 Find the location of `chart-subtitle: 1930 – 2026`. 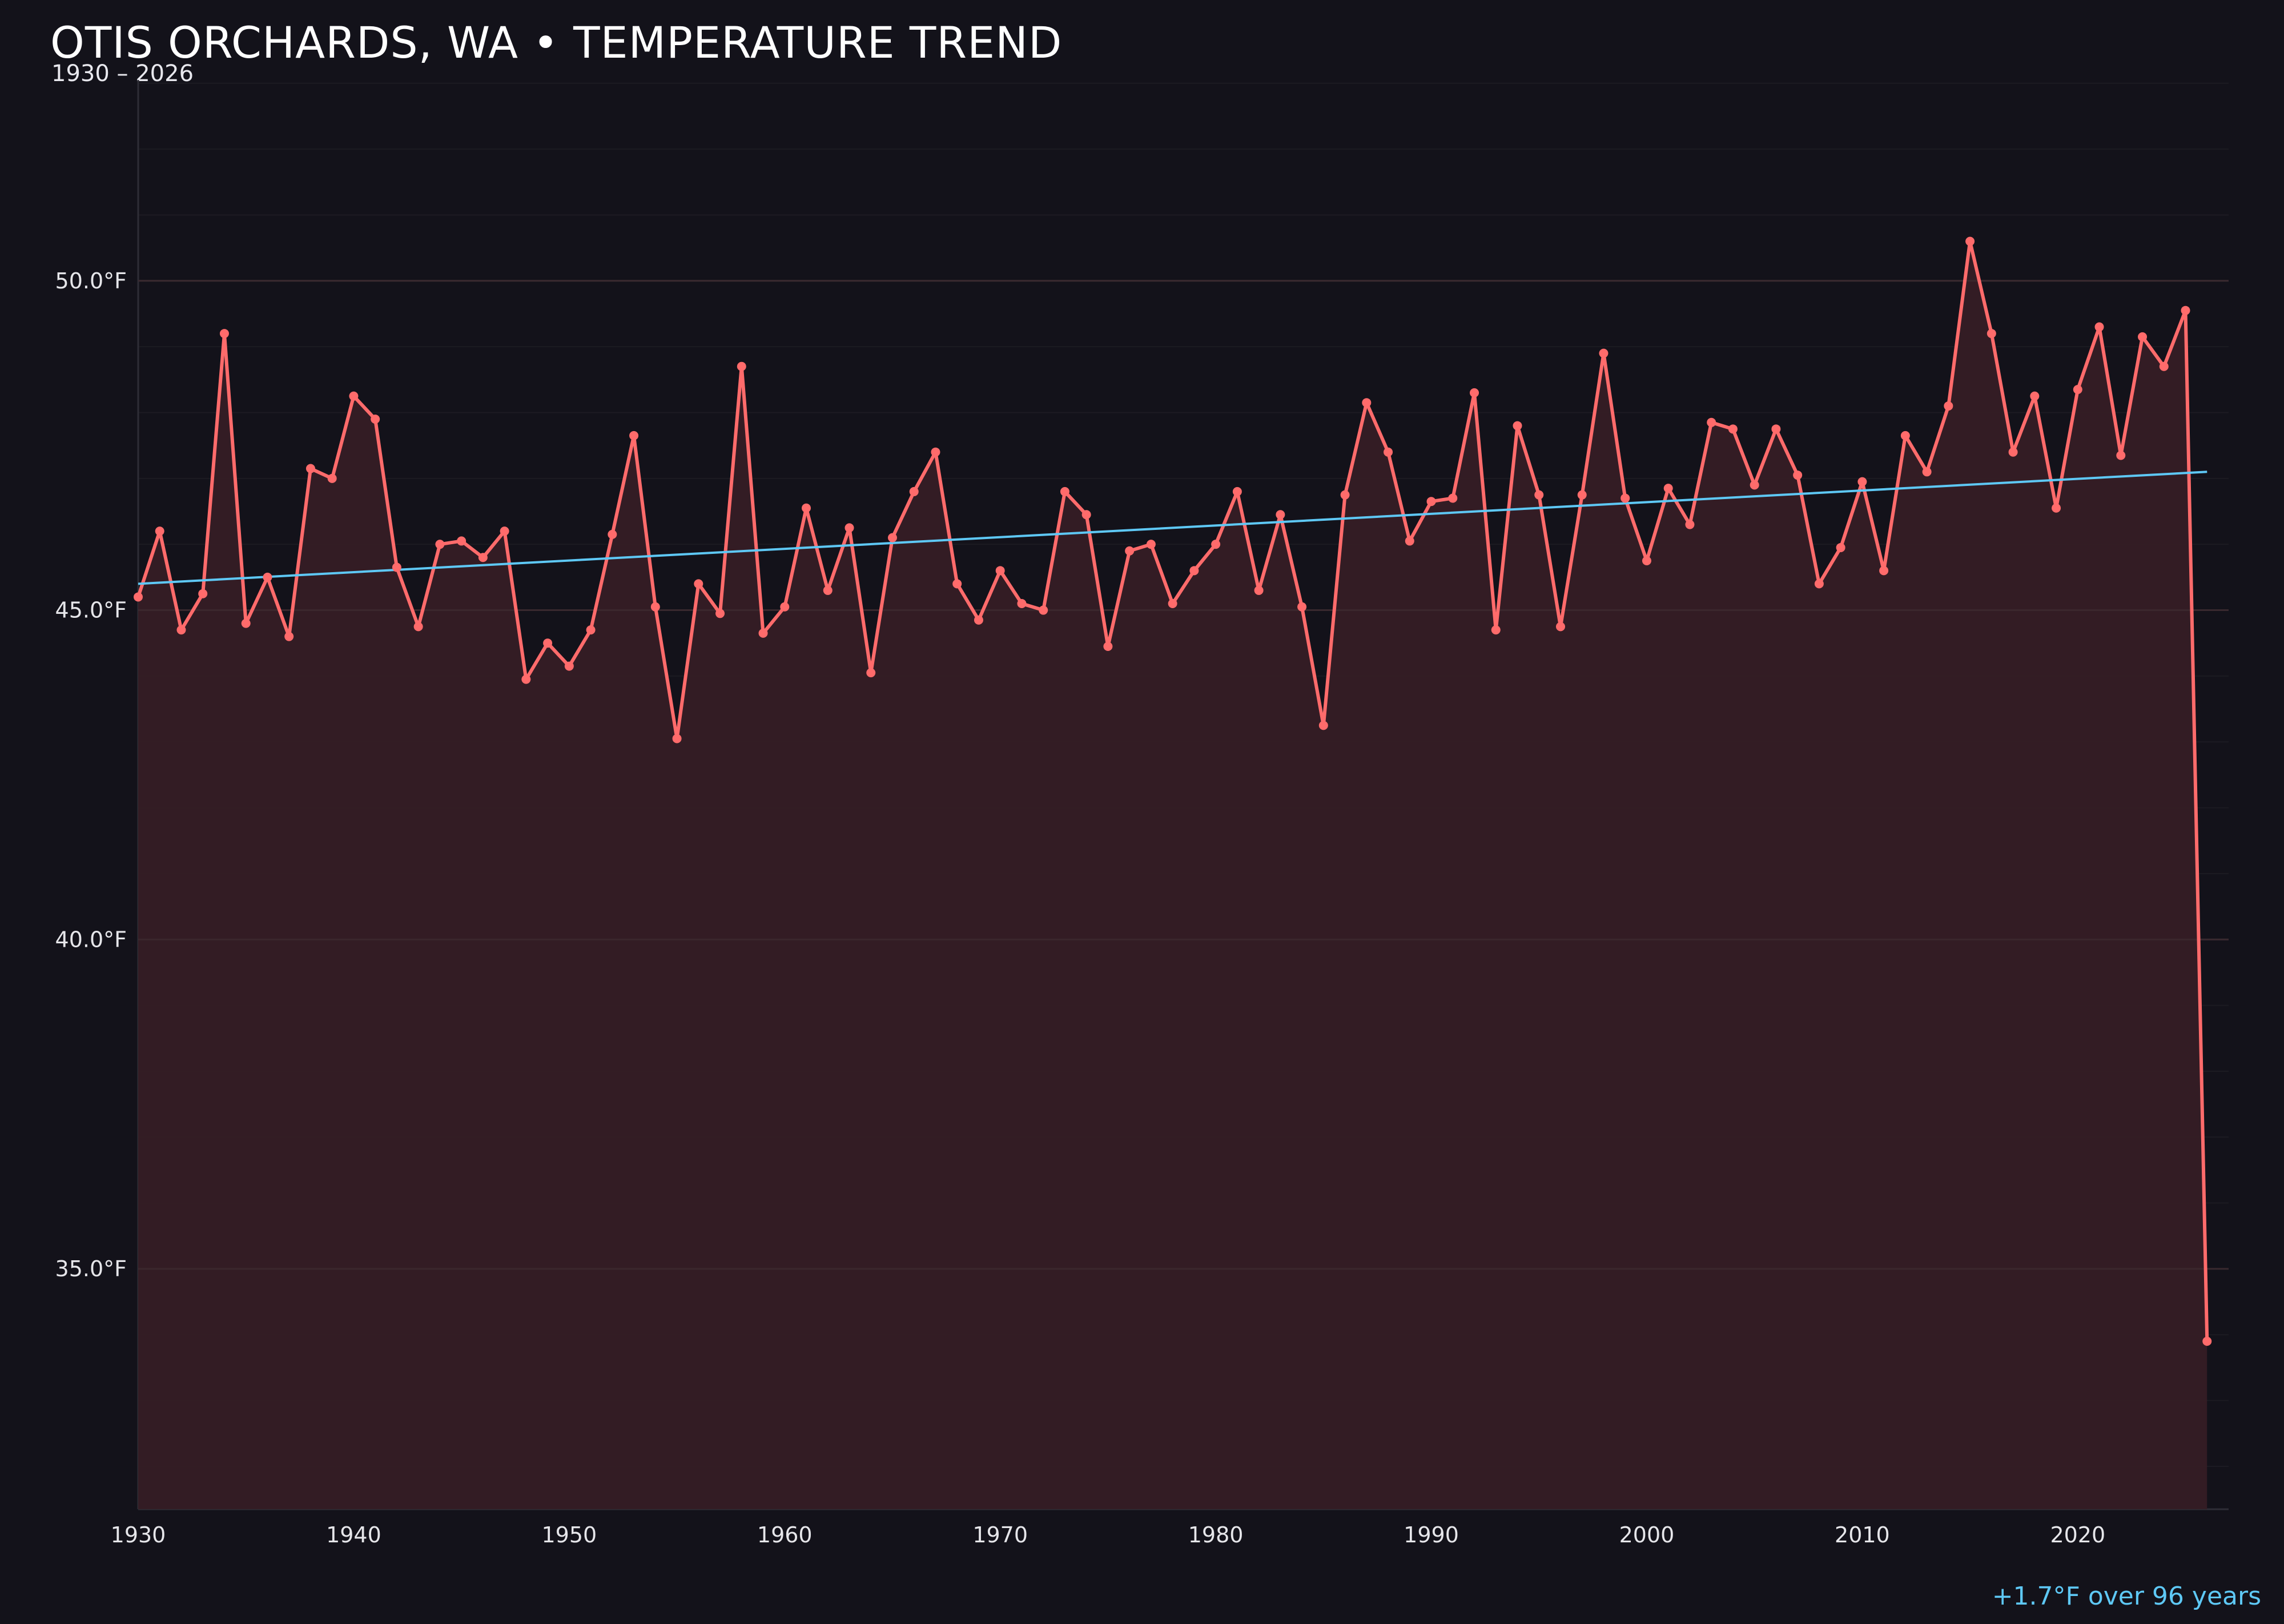

chart-subtitle: 1930 – 2026 is located at coordinates (122, 74).